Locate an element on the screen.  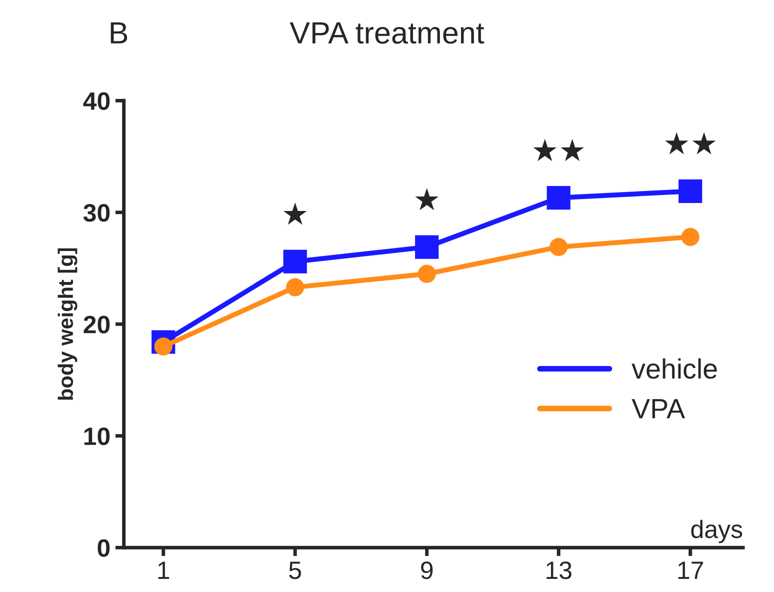
x-axis-title: days is located at coordinates (716, 532).